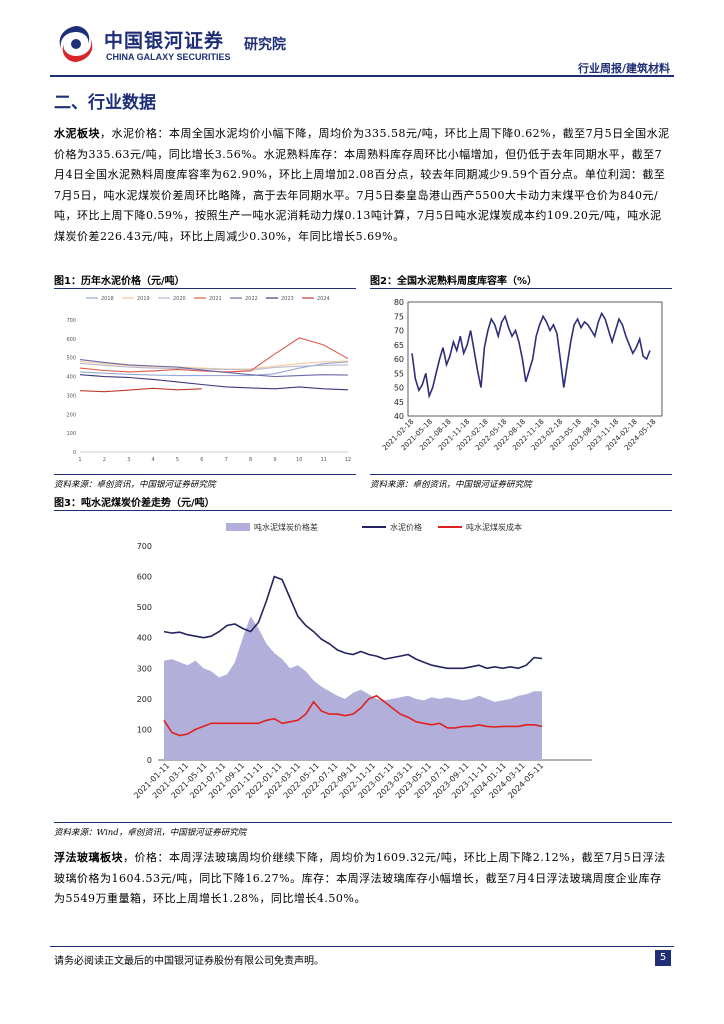  What do you see at coordinates (152, 460) in the screenshot?
I see `fig1-xtick-label: 4` at bounding box center [152, 460].